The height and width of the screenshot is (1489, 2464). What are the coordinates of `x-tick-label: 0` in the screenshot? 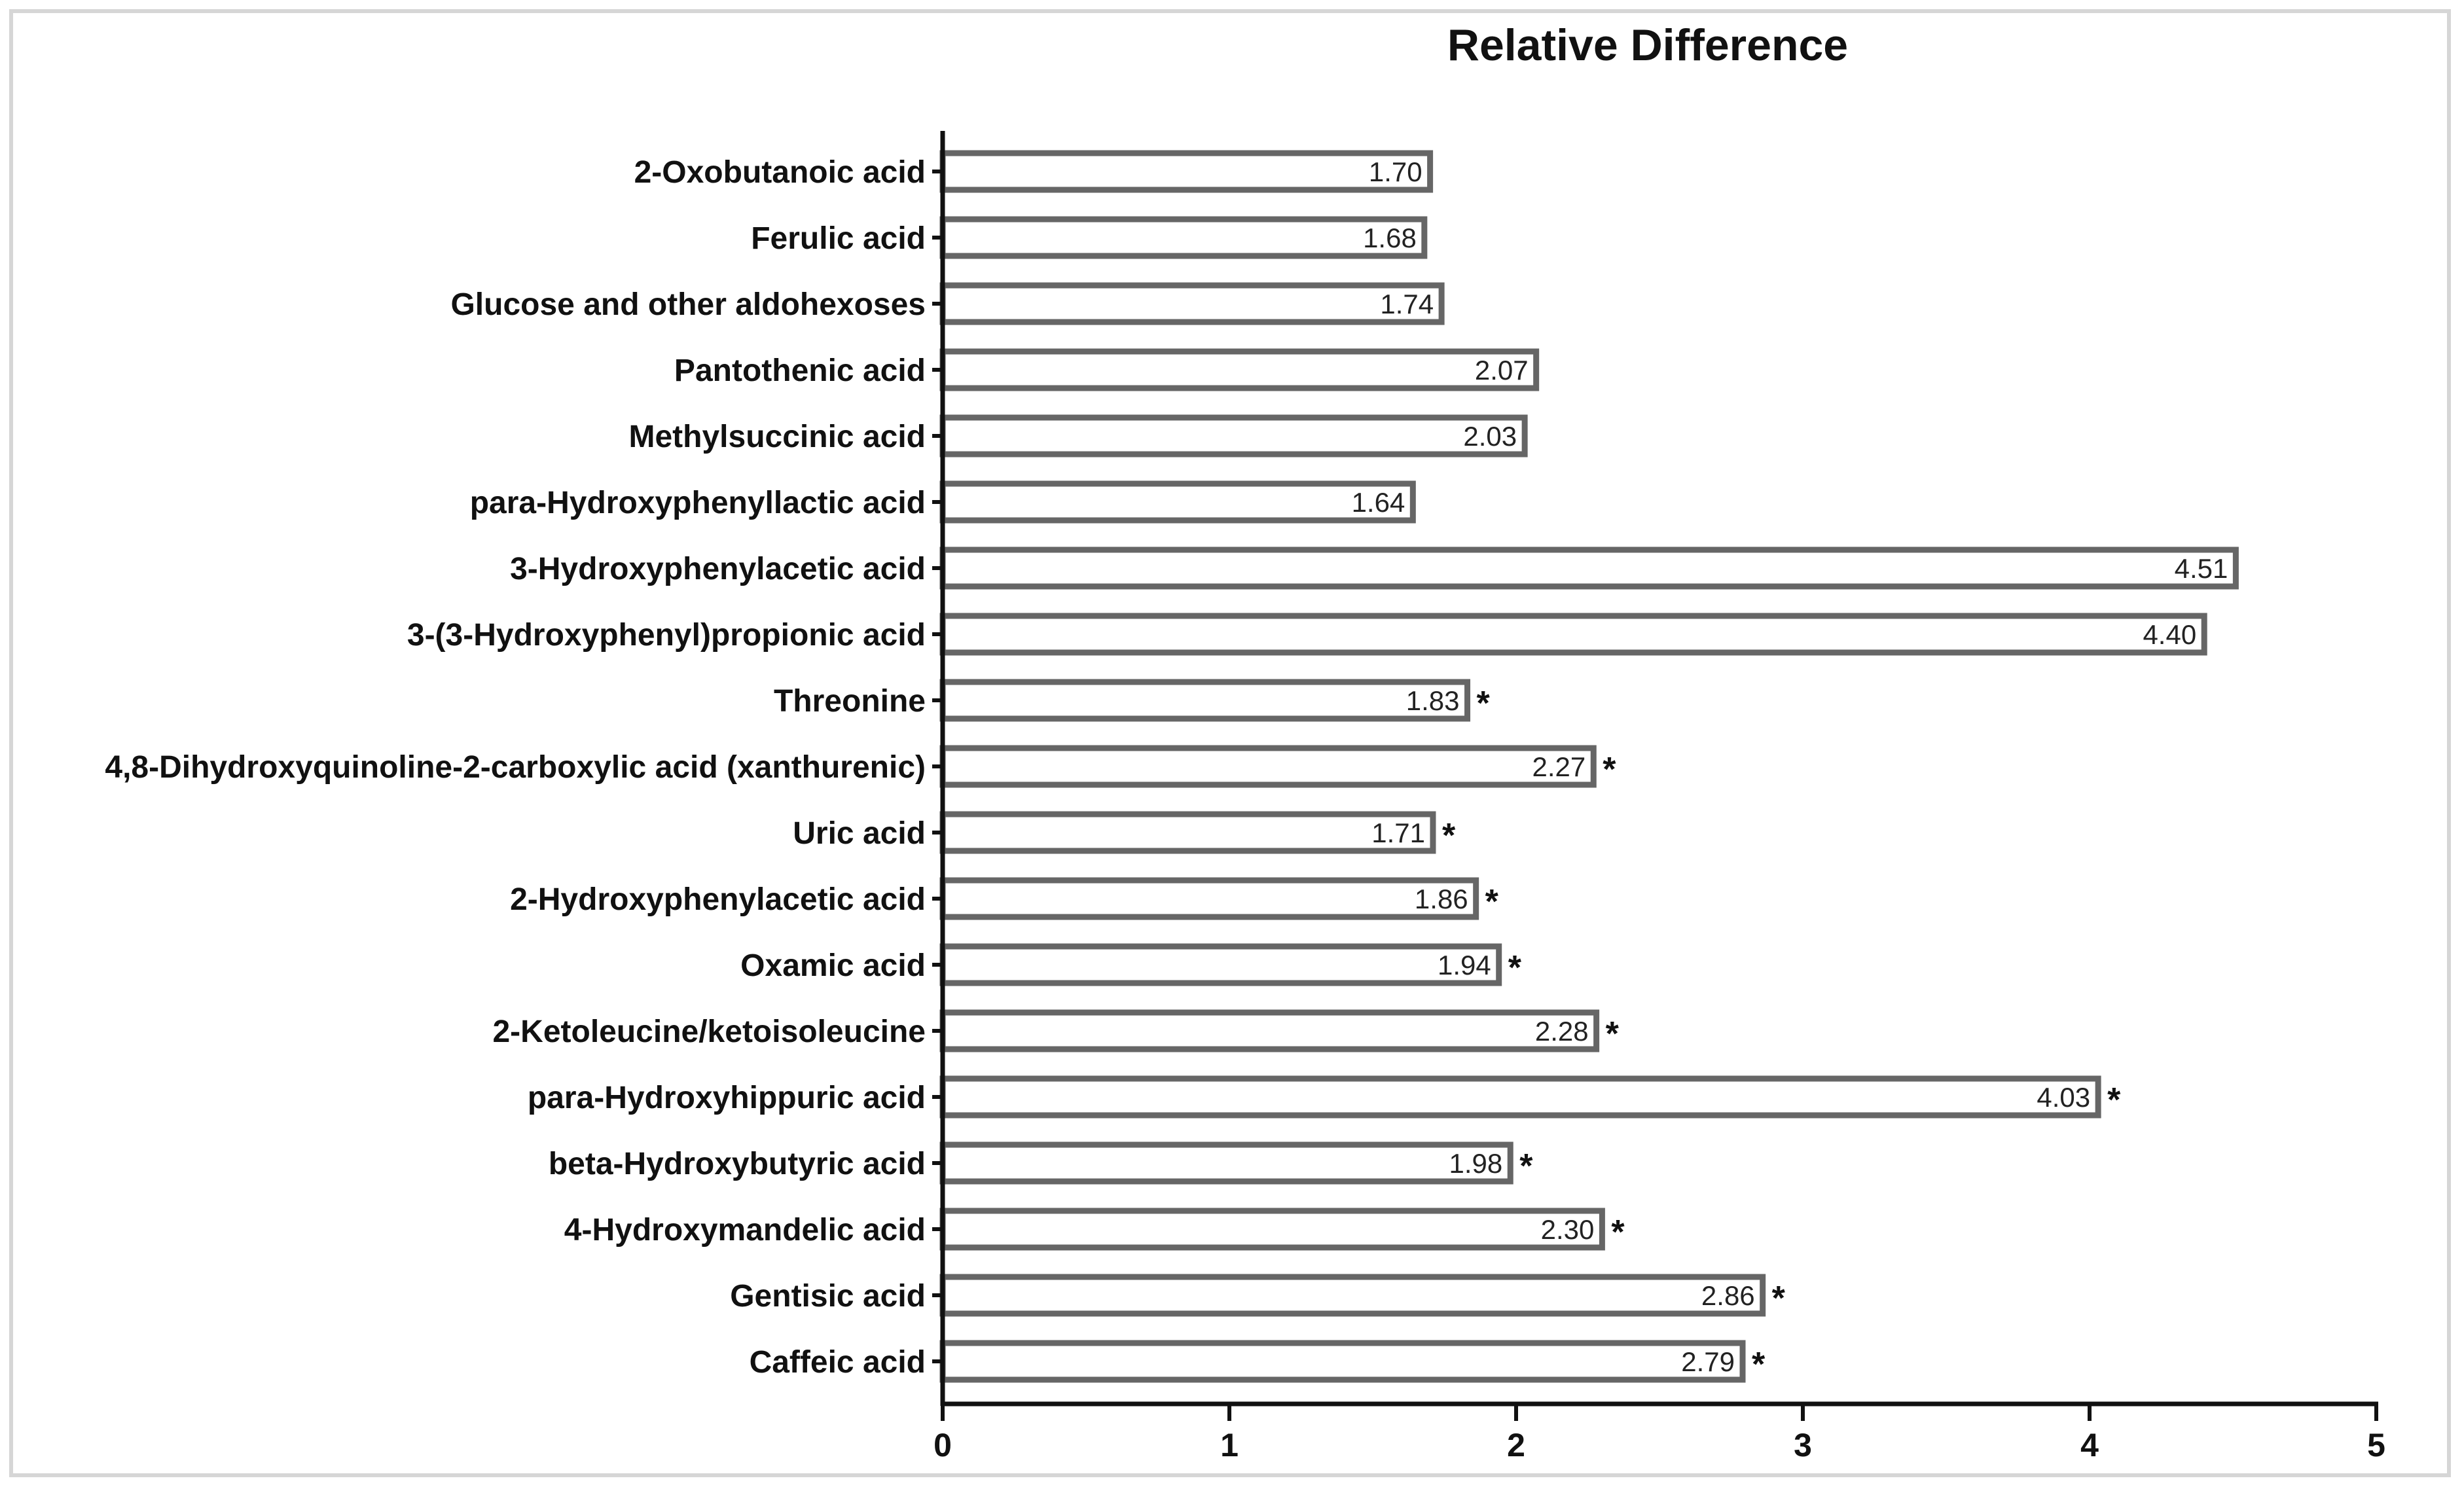 It's located at (942, 1445).